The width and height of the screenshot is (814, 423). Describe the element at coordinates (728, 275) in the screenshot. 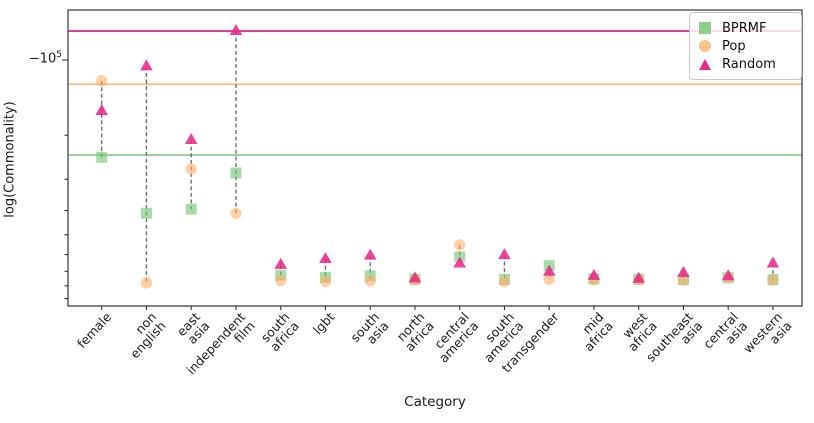

I see `point-random-central-asia` at that location.